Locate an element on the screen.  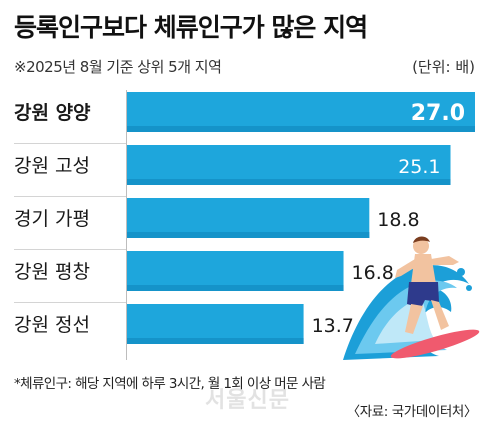
value-label: 16.8 is located at coordinates (373, 273).